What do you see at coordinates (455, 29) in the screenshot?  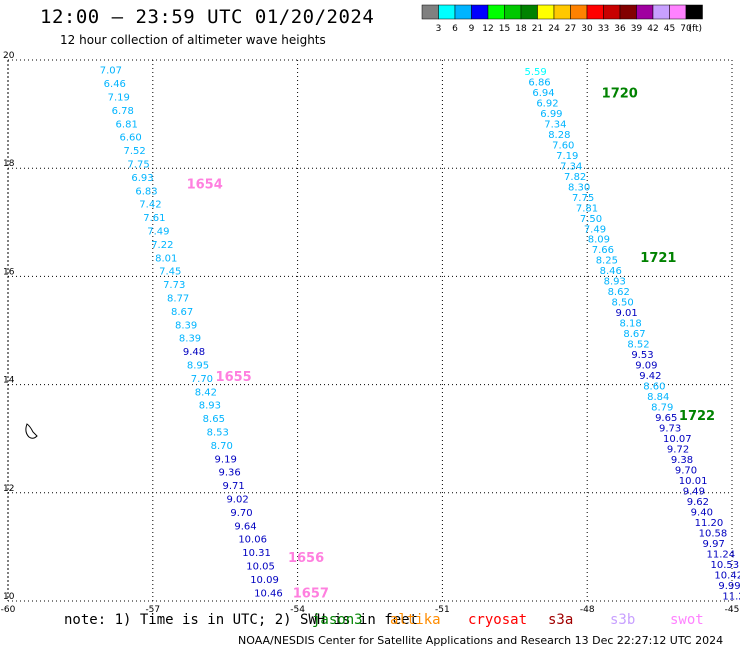 I see `colorbar-tick-label: 6` at bounding box center [455, 29].